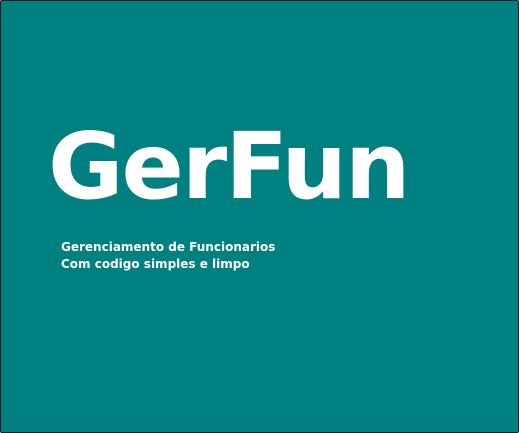  I want to click on tagline-line-2: Com codigo simples e limpo, so click(155, 264).